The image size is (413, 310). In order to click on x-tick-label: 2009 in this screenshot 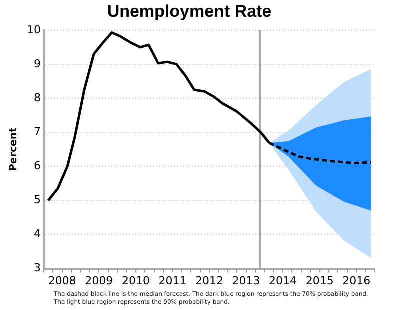, I will do `click(99, 281)`.